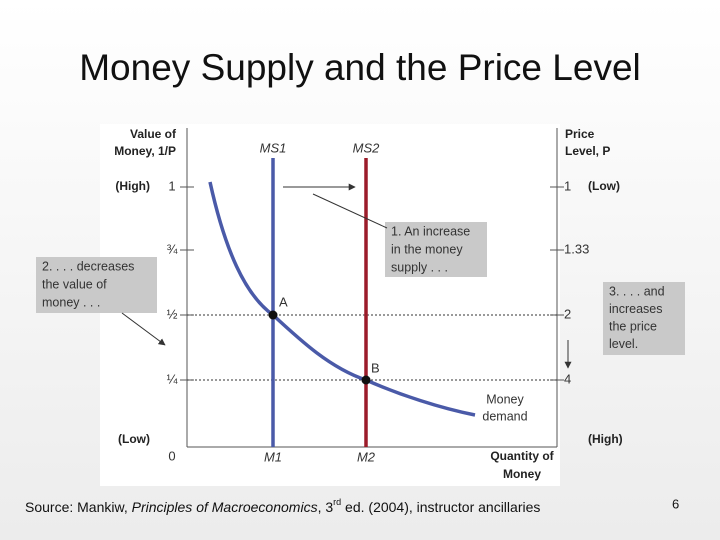  What do you see at coordinates (522, 474) in the screenshot?
I see `axis-label: Money` at bounding box center [522, 474].